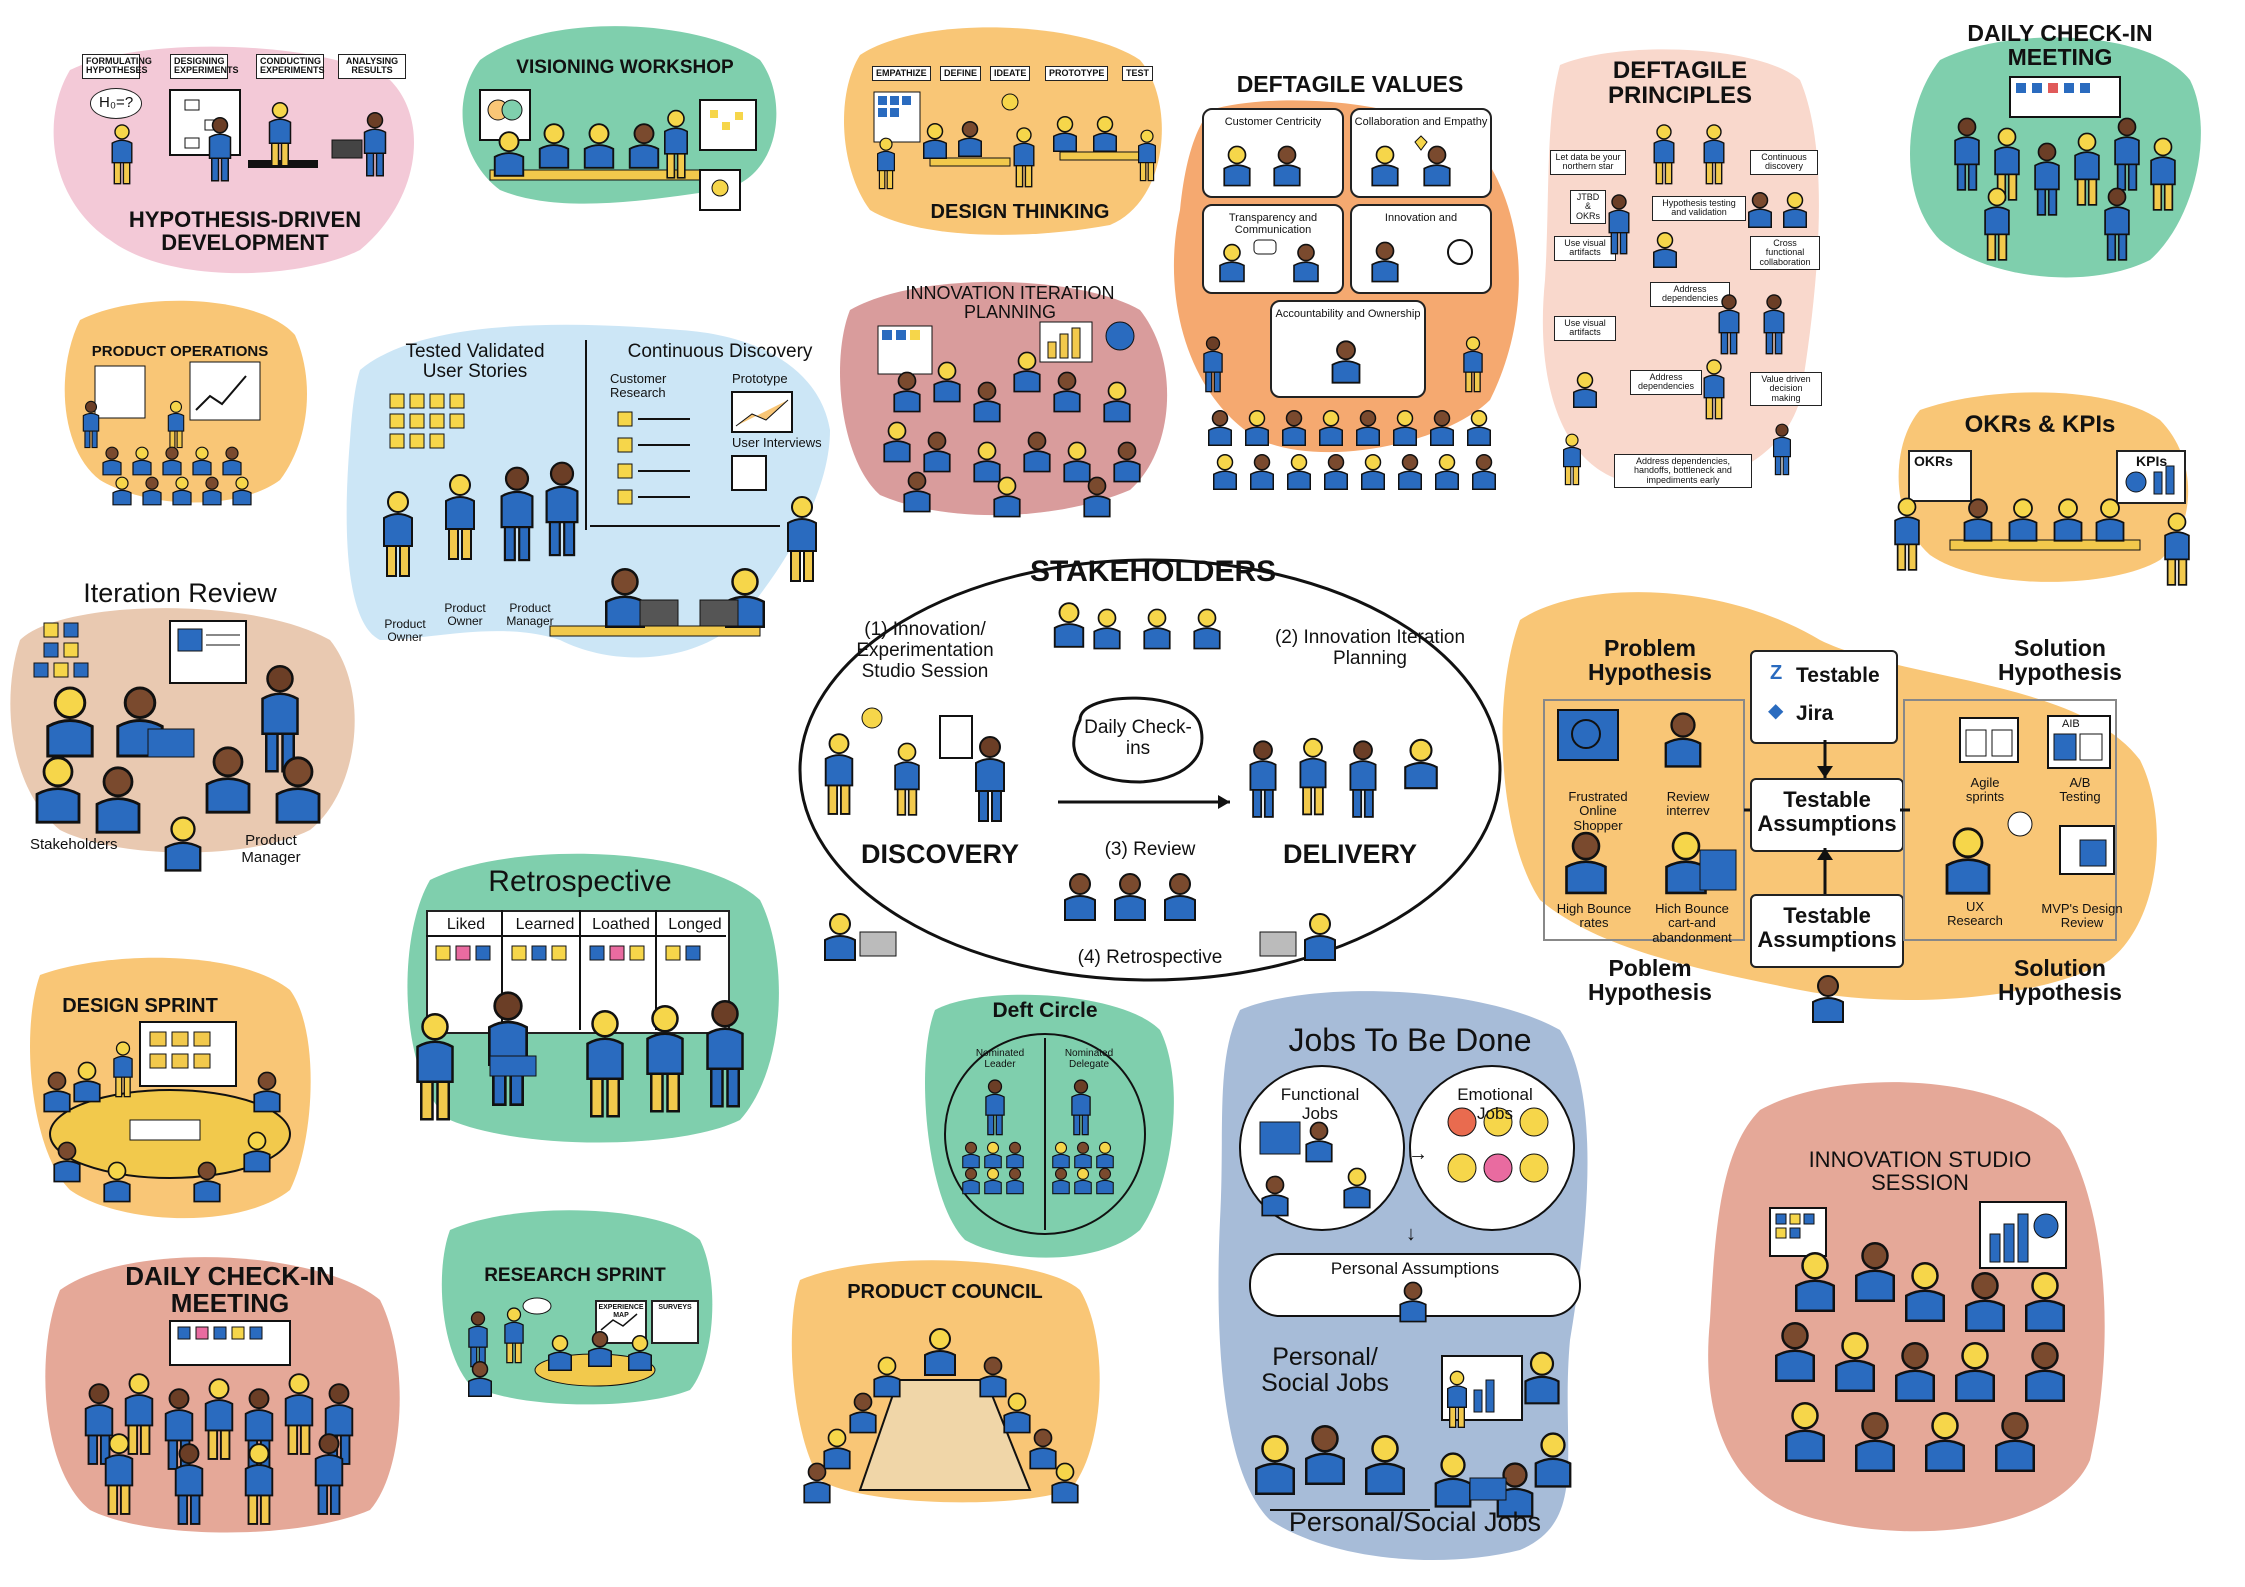 Image resolution: width=2245 pixels, height=1587 pixels. I want to click on visioning-scene, so click(618, 150).